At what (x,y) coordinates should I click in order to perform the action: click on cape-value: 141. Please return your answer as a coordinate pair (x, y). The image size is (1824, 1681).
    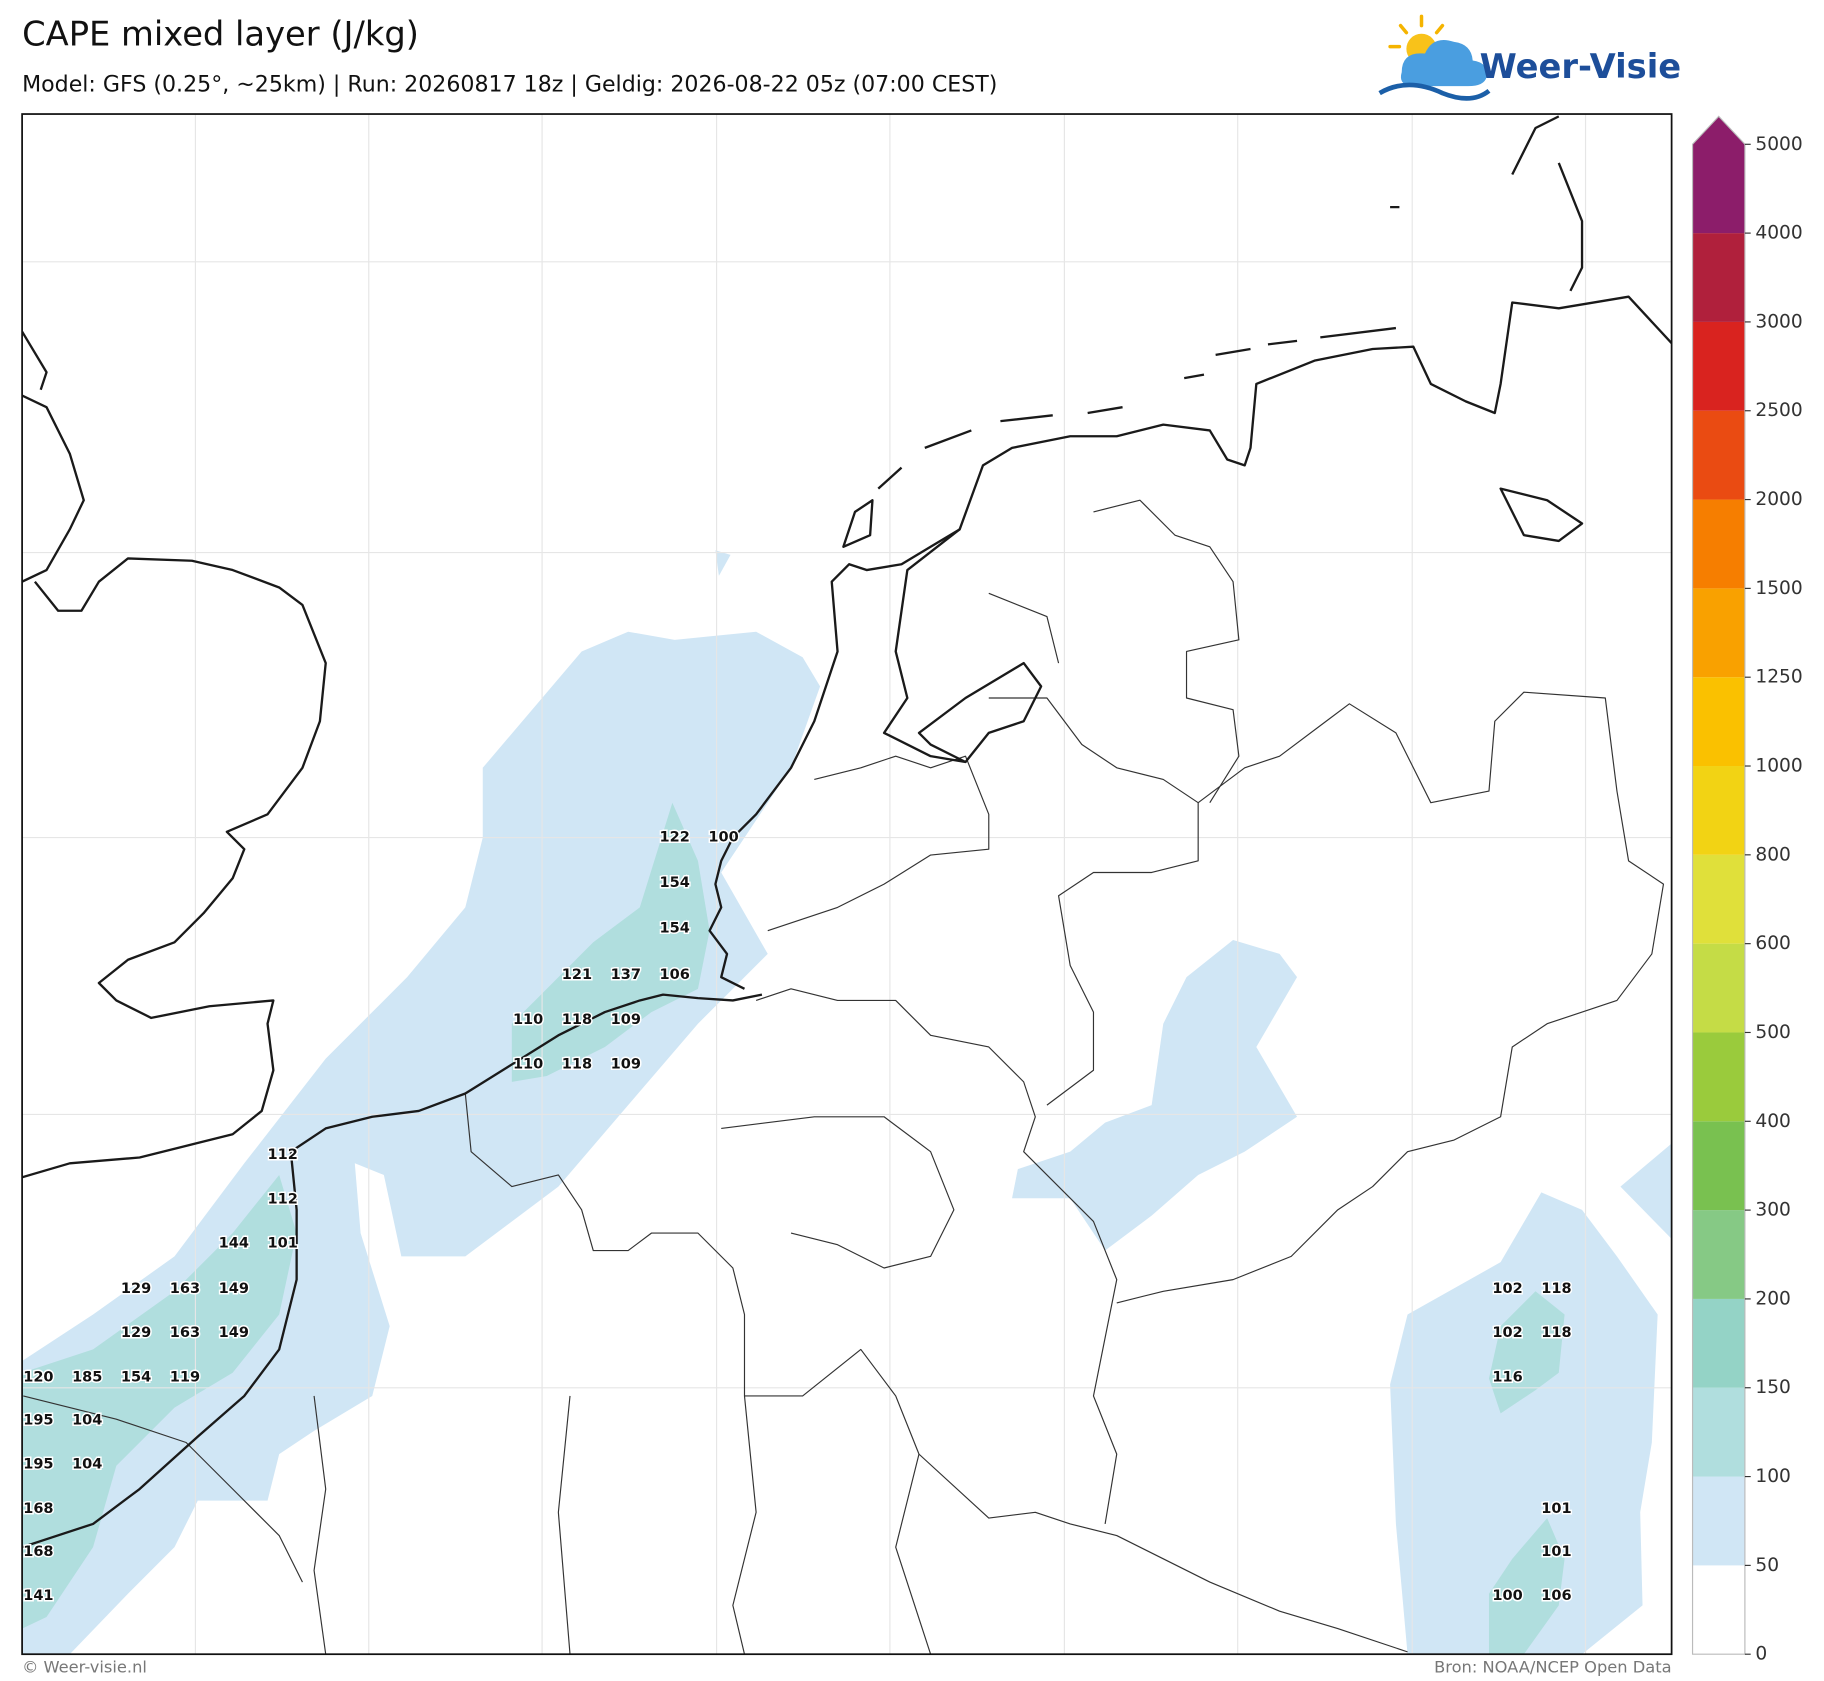
    Looking at the image, I should click on (38, 1596).